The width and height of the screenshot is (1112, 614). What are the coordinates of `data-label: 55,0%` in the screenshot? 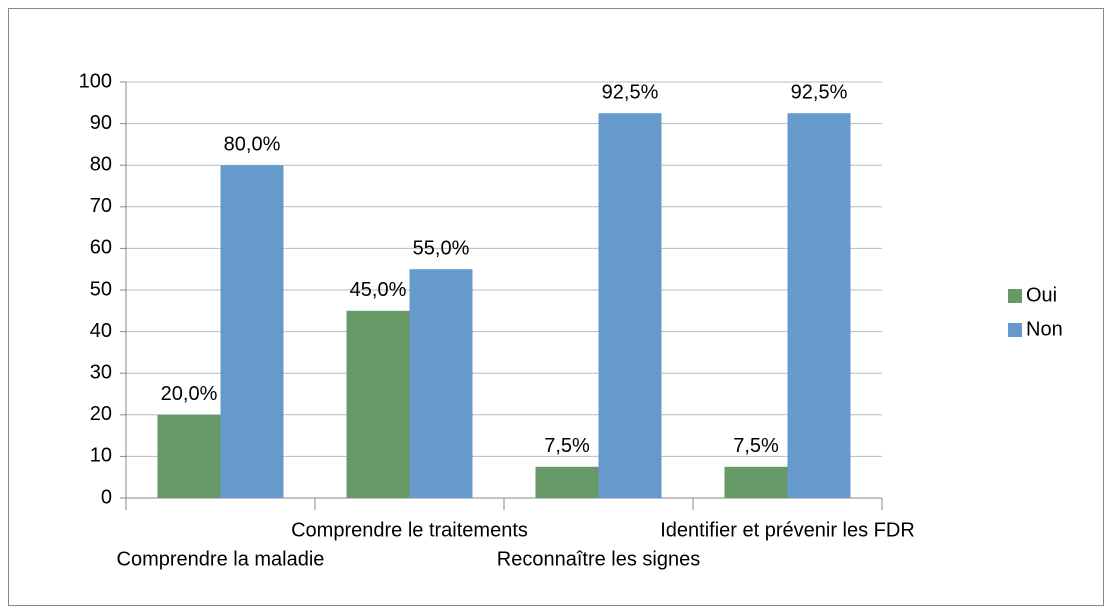 It's located at (441, 248).